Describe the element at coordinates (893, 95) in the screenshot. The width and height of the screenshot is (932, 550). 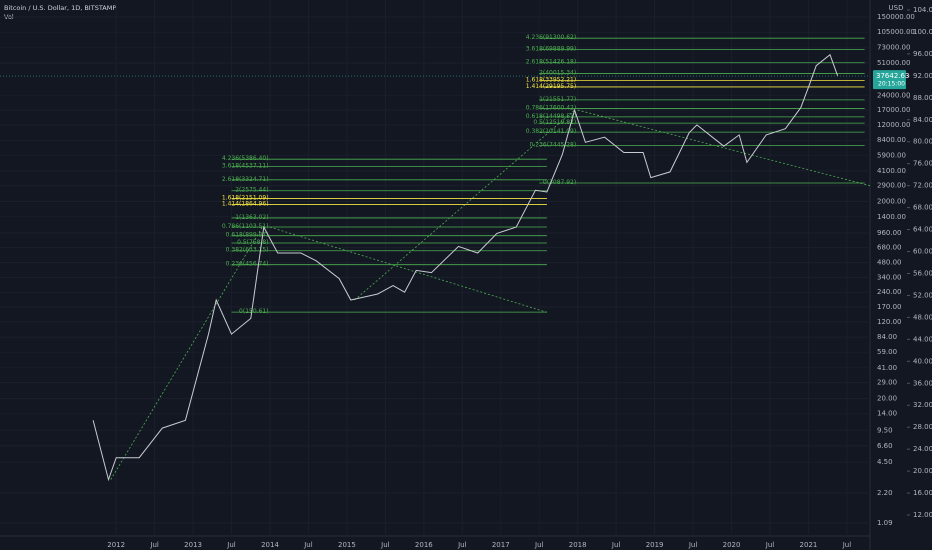
I see `y-tick-label: 24000.00` at that location.